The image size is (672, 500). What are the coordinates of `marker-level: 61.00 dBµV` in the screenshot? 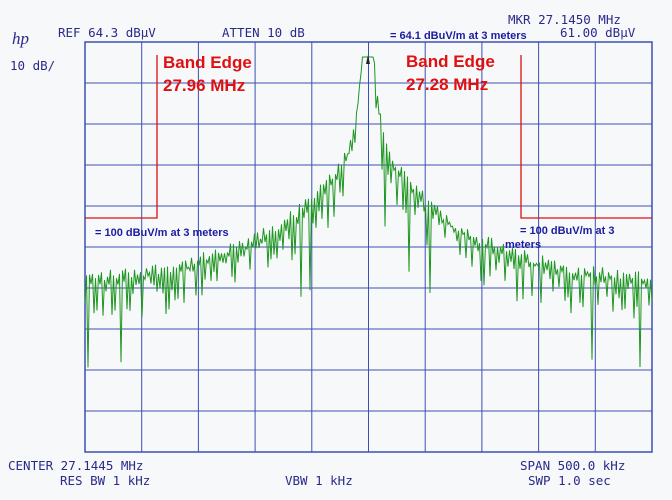 It's located at (598, 32).